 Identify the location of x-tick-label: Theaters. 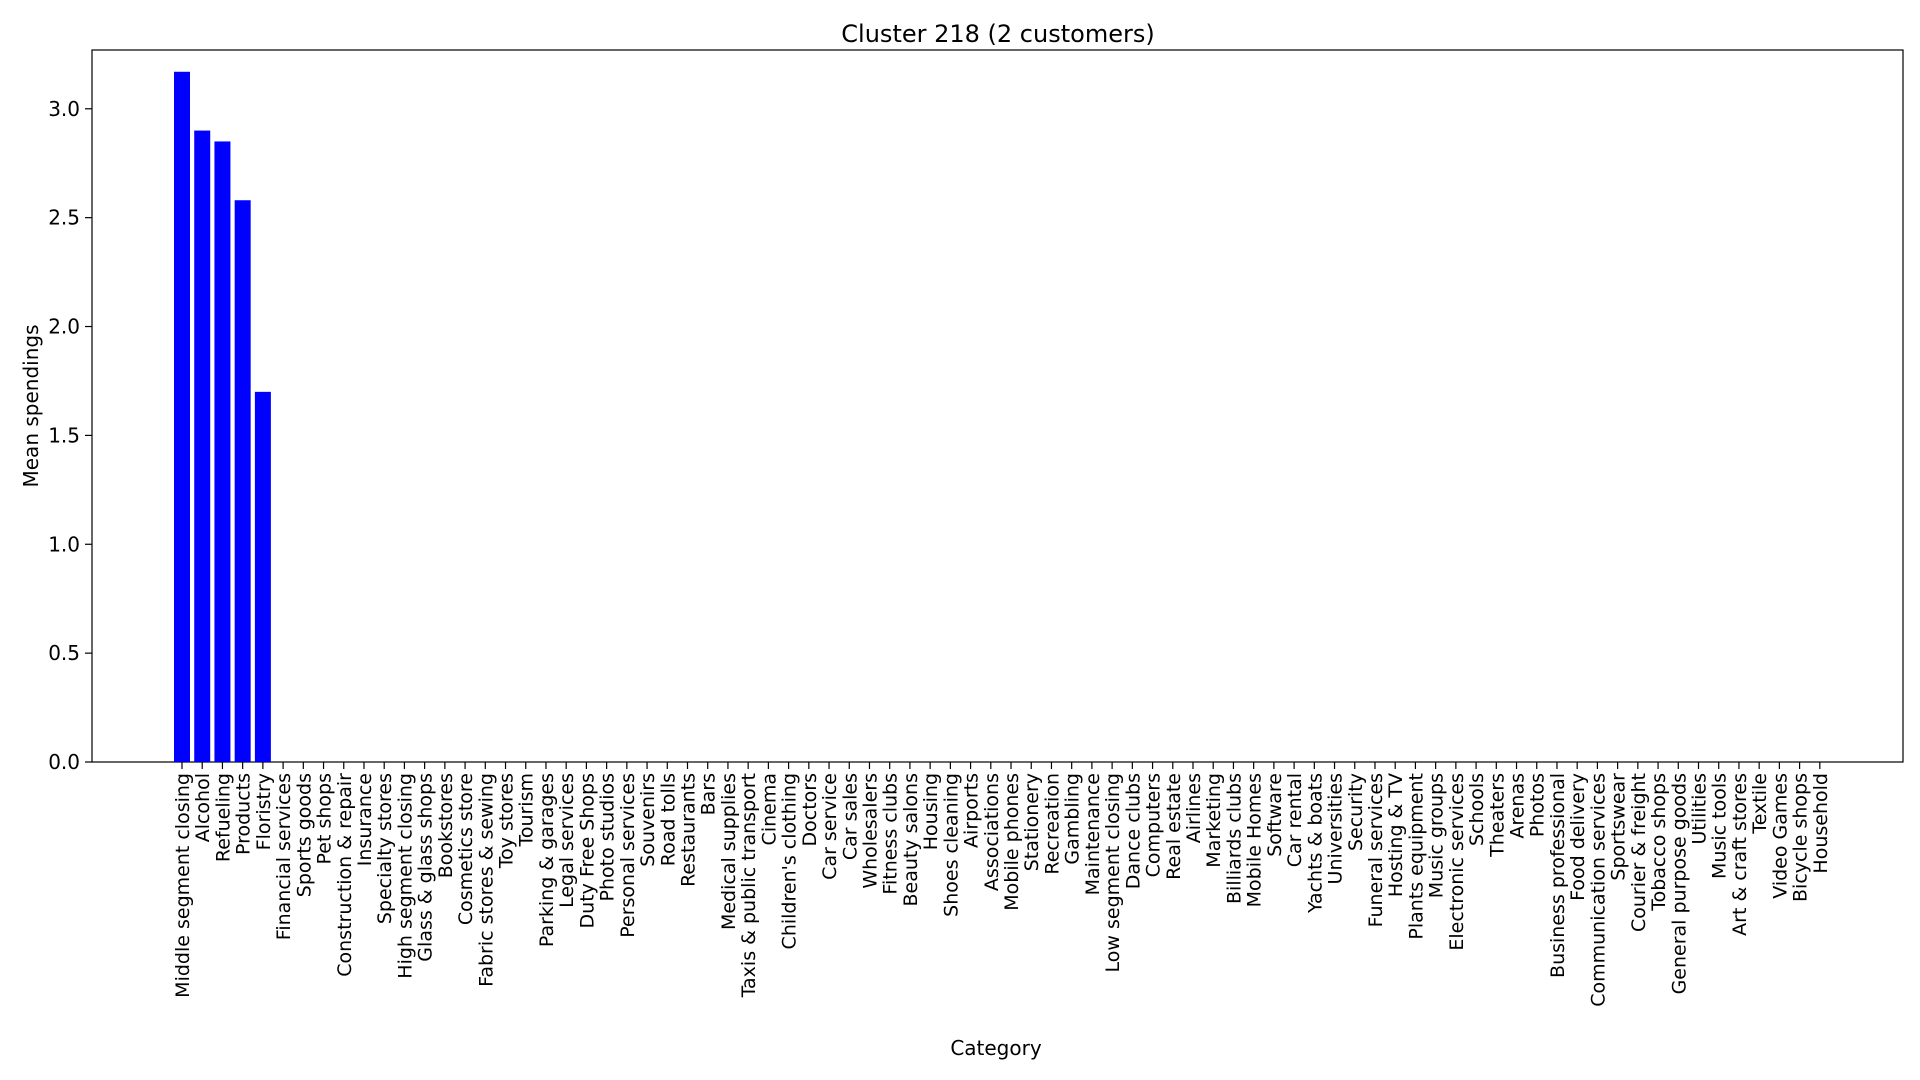
(1497, 815).